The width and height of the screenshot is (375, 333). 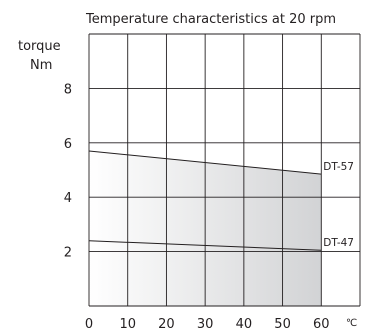 What do you see at coordinates (68, 198) in the screenshot?
I see `y-tick-label: 4` at bounding box center [68, 198].